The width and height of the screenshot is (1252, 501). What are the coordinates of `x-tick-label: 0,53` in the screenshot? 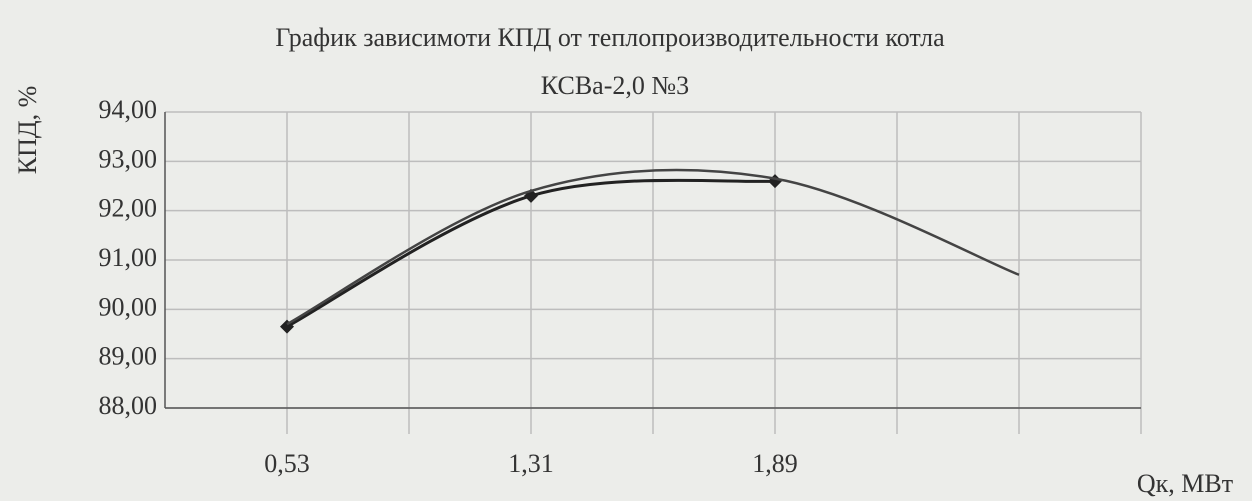 It's located at (287, 463).